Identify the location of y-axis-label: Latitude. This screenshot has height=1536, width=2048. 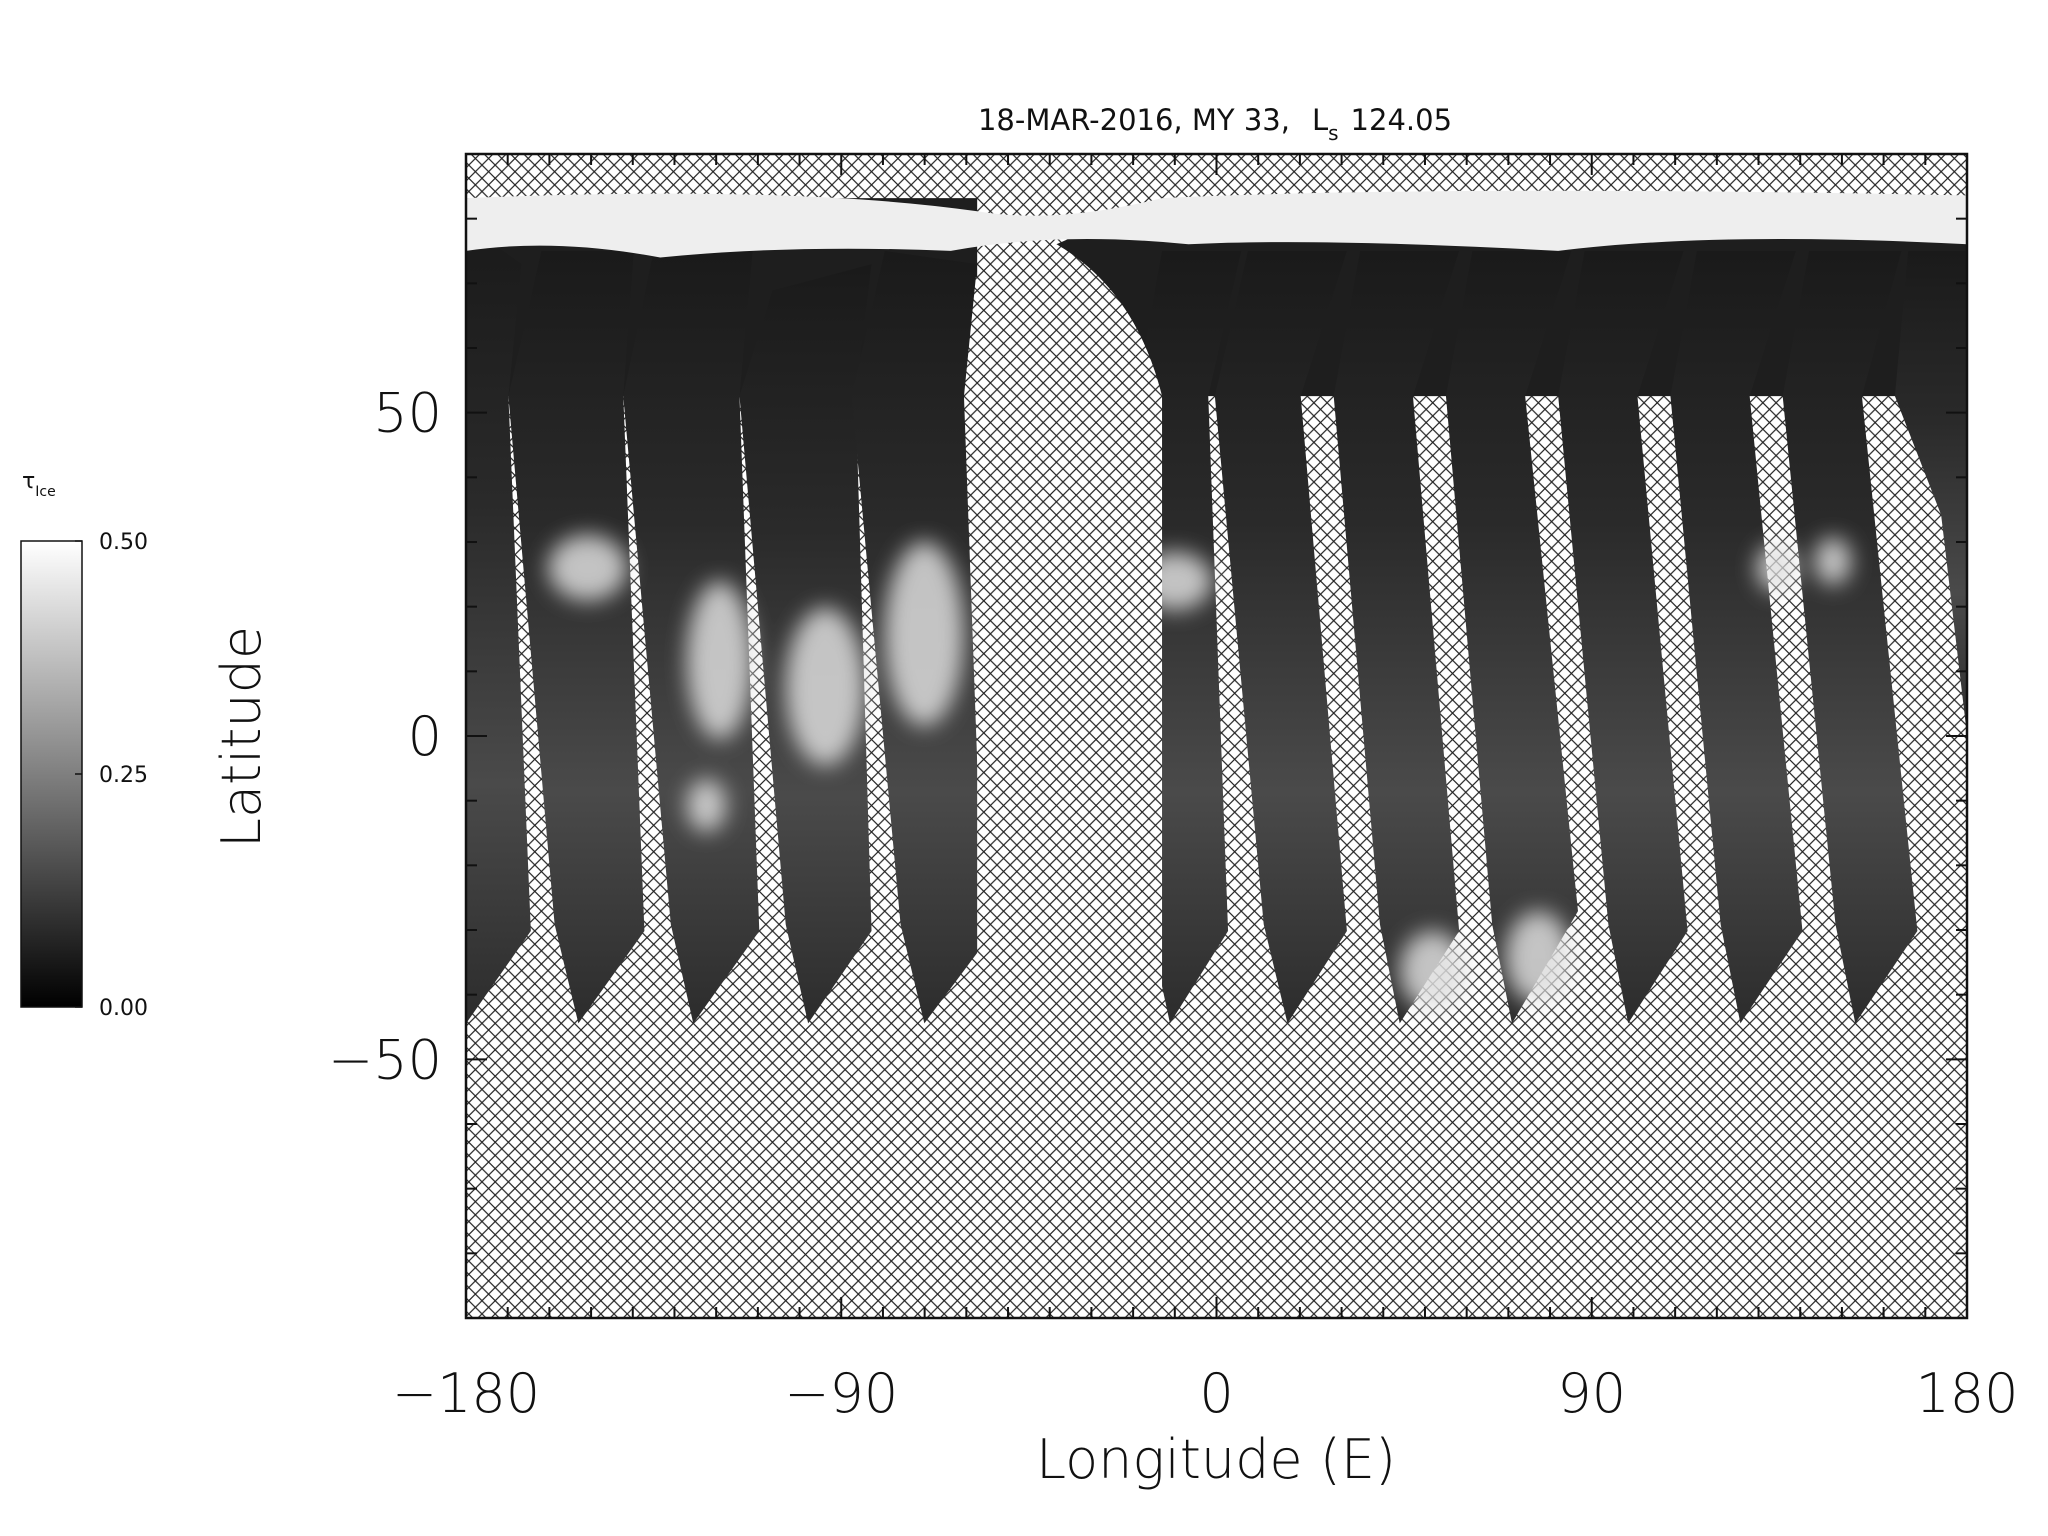
(241, 737).